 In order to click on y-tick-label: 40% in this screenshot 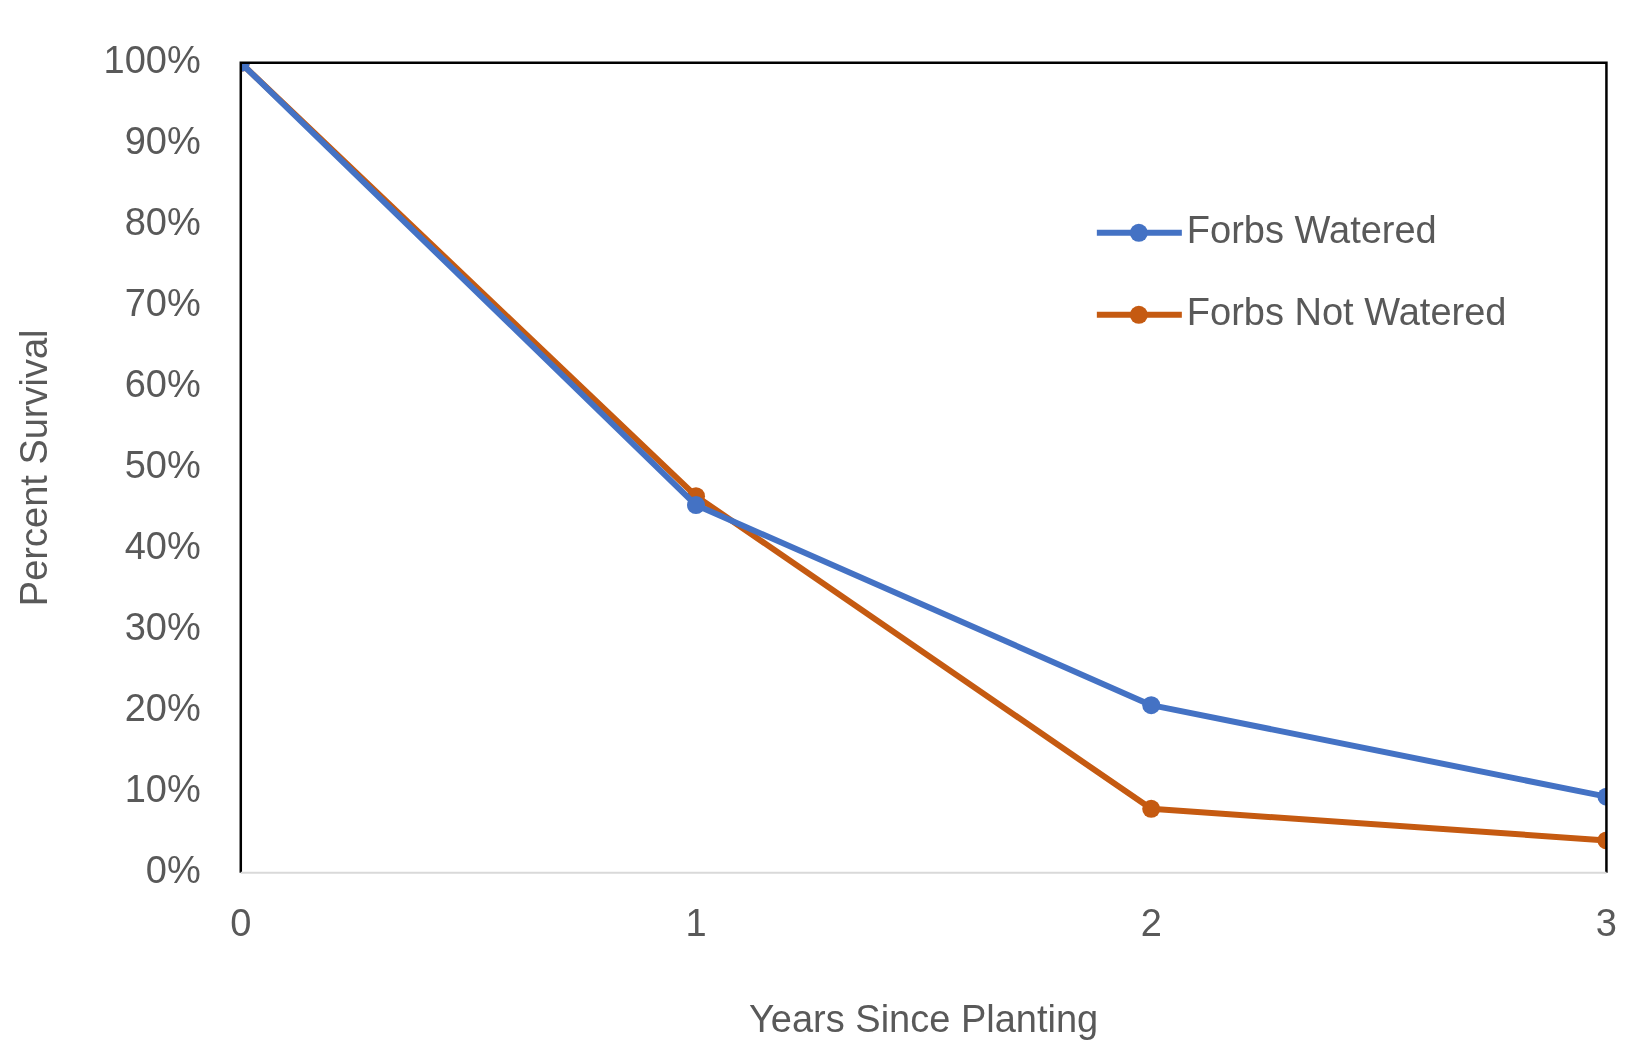, I will do `click(162, 546)`.